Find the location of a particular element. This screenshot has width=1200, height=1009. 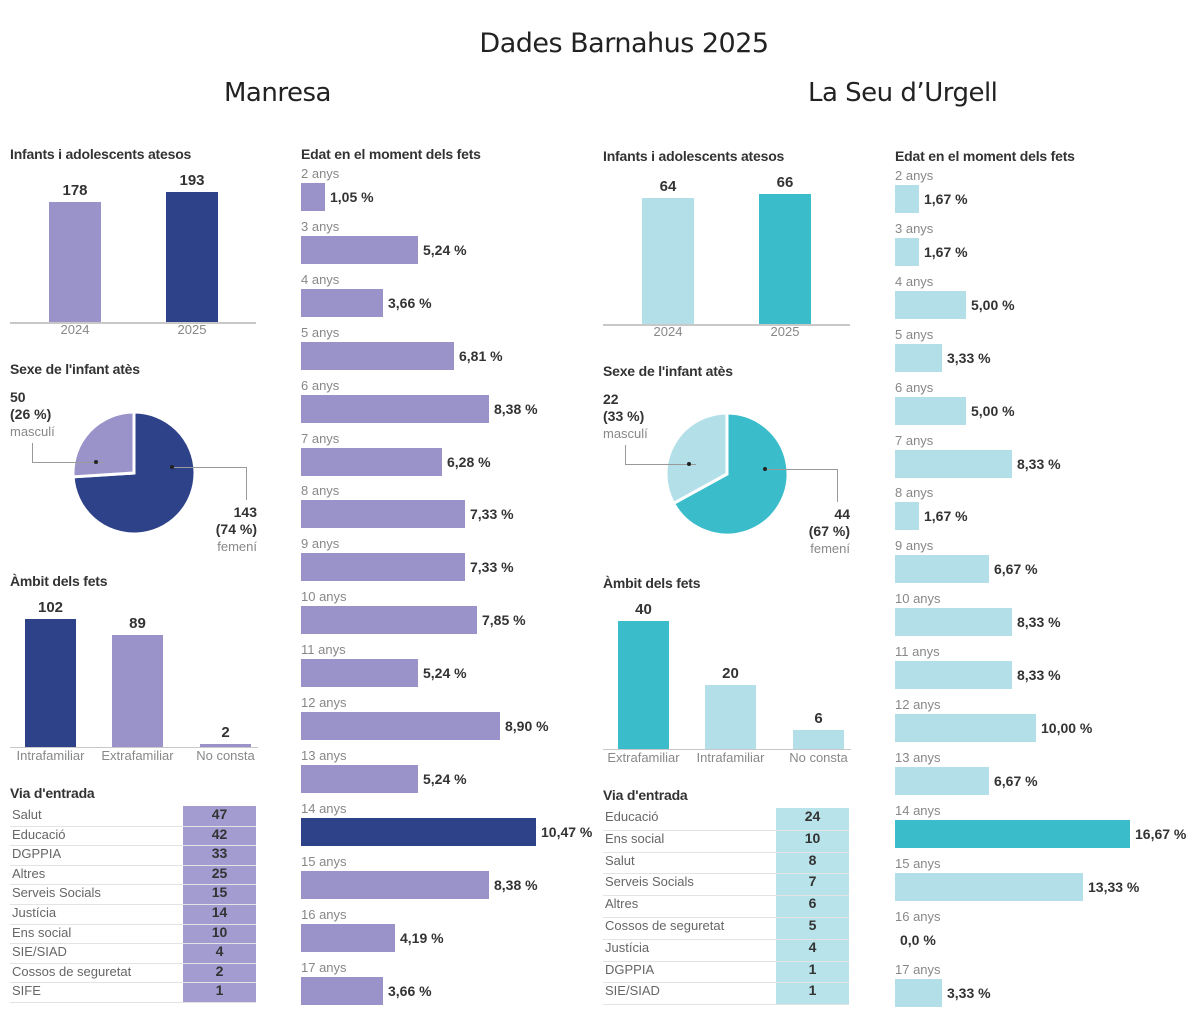

male-category: masculí is located at coordinates (625, 433).